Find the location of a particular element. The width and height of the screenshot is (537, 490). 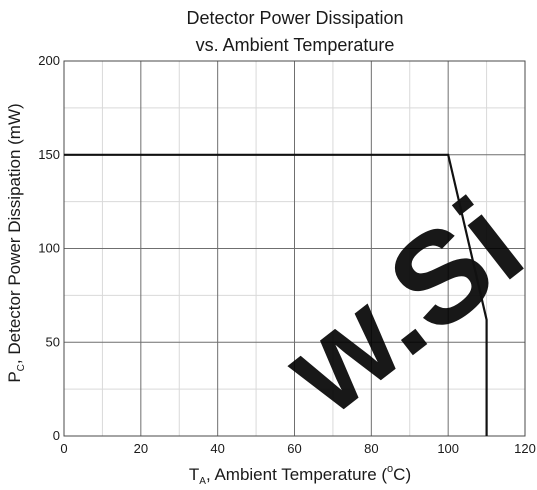

y-axis-label: PC, Detector Power Dissipation (mW) is located at coordinates (16, 242).